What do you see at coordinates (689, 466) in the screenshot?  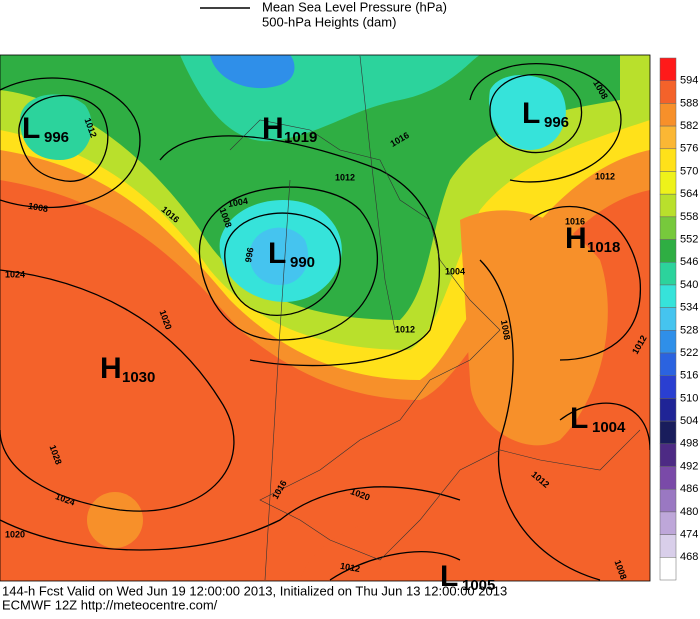 I see `colorbar-label: 492` at bounding box center [689, 466].